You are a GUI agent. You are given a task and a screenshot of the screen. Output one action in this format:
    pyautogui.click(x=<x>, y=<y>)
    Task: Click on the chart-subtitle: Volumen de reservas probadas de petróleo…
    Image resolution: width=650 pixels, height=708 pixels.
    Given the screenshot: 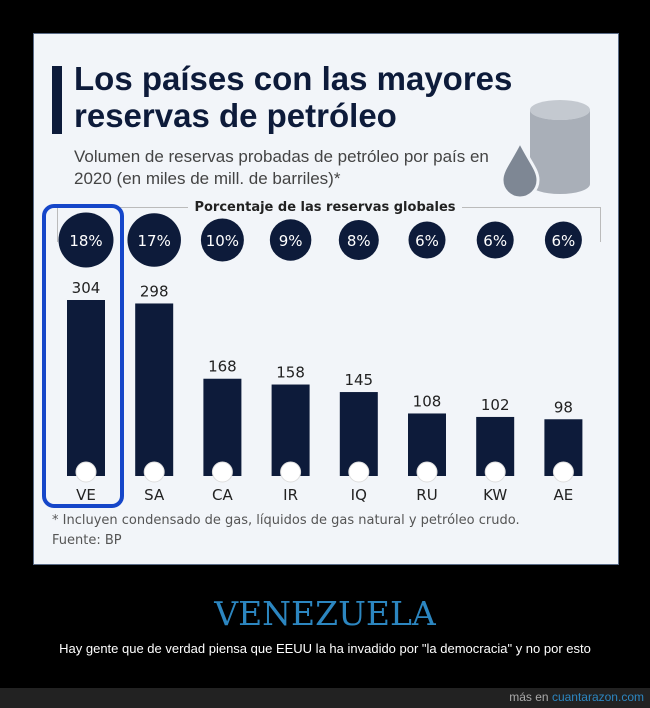 What is the action you would take?
    pyautogui.click(x=281, y=167)
    